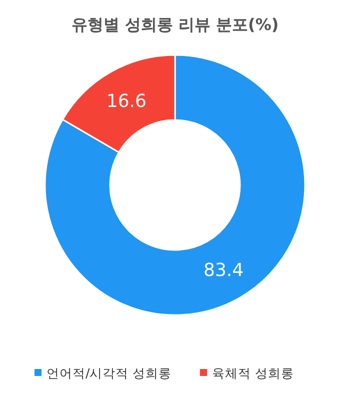 Image resolution: width=350 pixels, height=398 pixels. What do you see at coordinates (224, 270) in the screenshot?
I see `data-label: 83.4` at bounding box center [224, 270].